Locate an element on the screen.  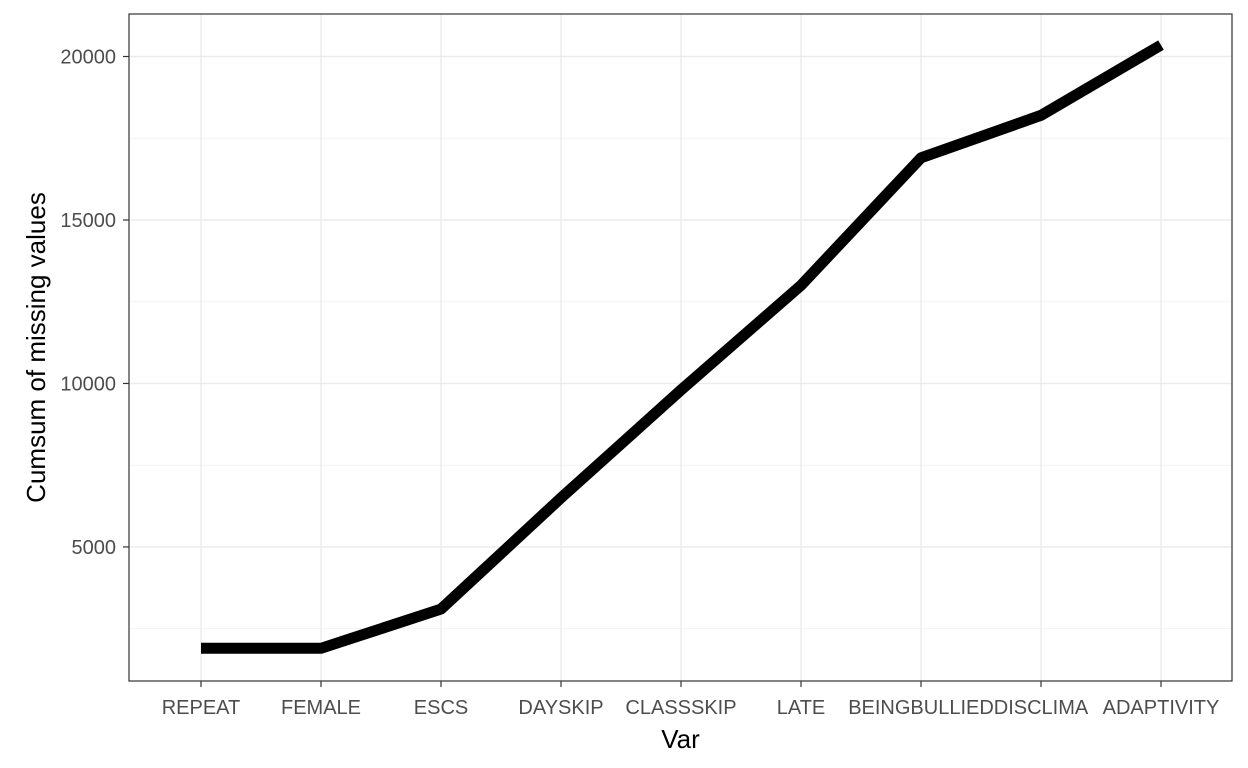
x-tick-label-disclima: DISCLIMA is located at coordinates (1041, 708).